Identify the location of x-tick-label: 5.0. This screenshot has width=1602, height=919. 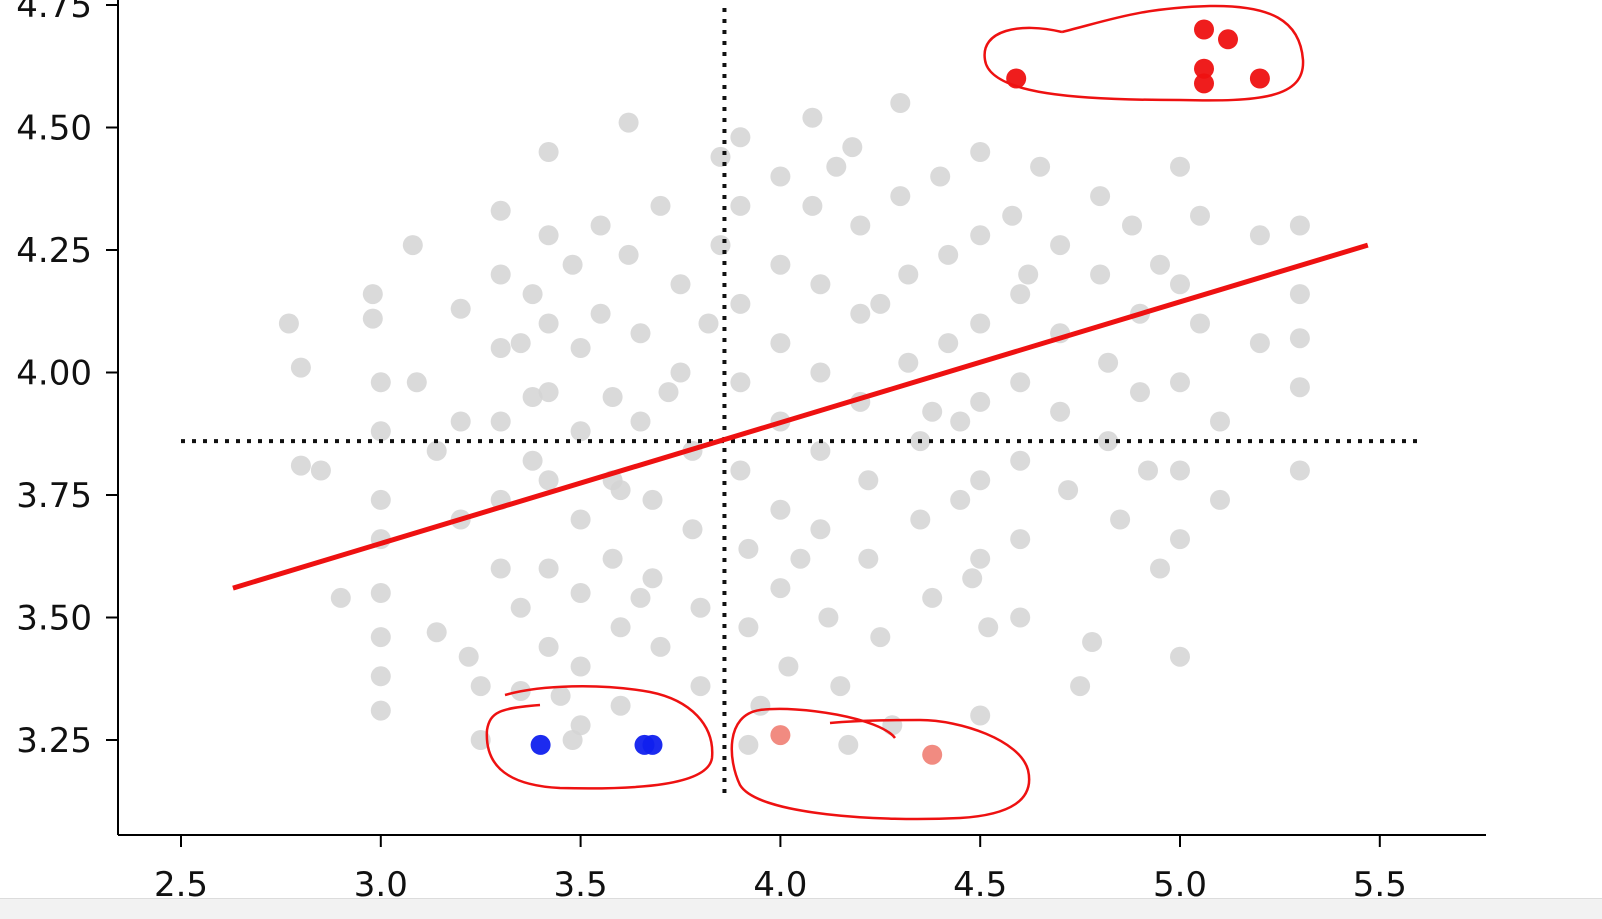
(1180, 881).